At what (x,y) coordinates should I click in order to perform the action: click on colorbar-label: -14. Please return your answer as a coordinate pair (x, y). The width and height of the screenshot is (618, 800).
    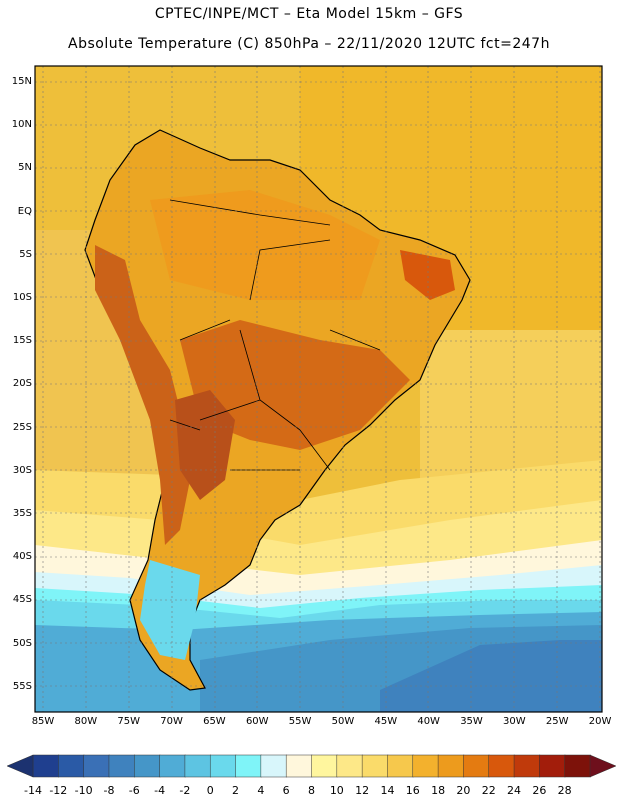
    Looking at the image, I should click on (33, 790).